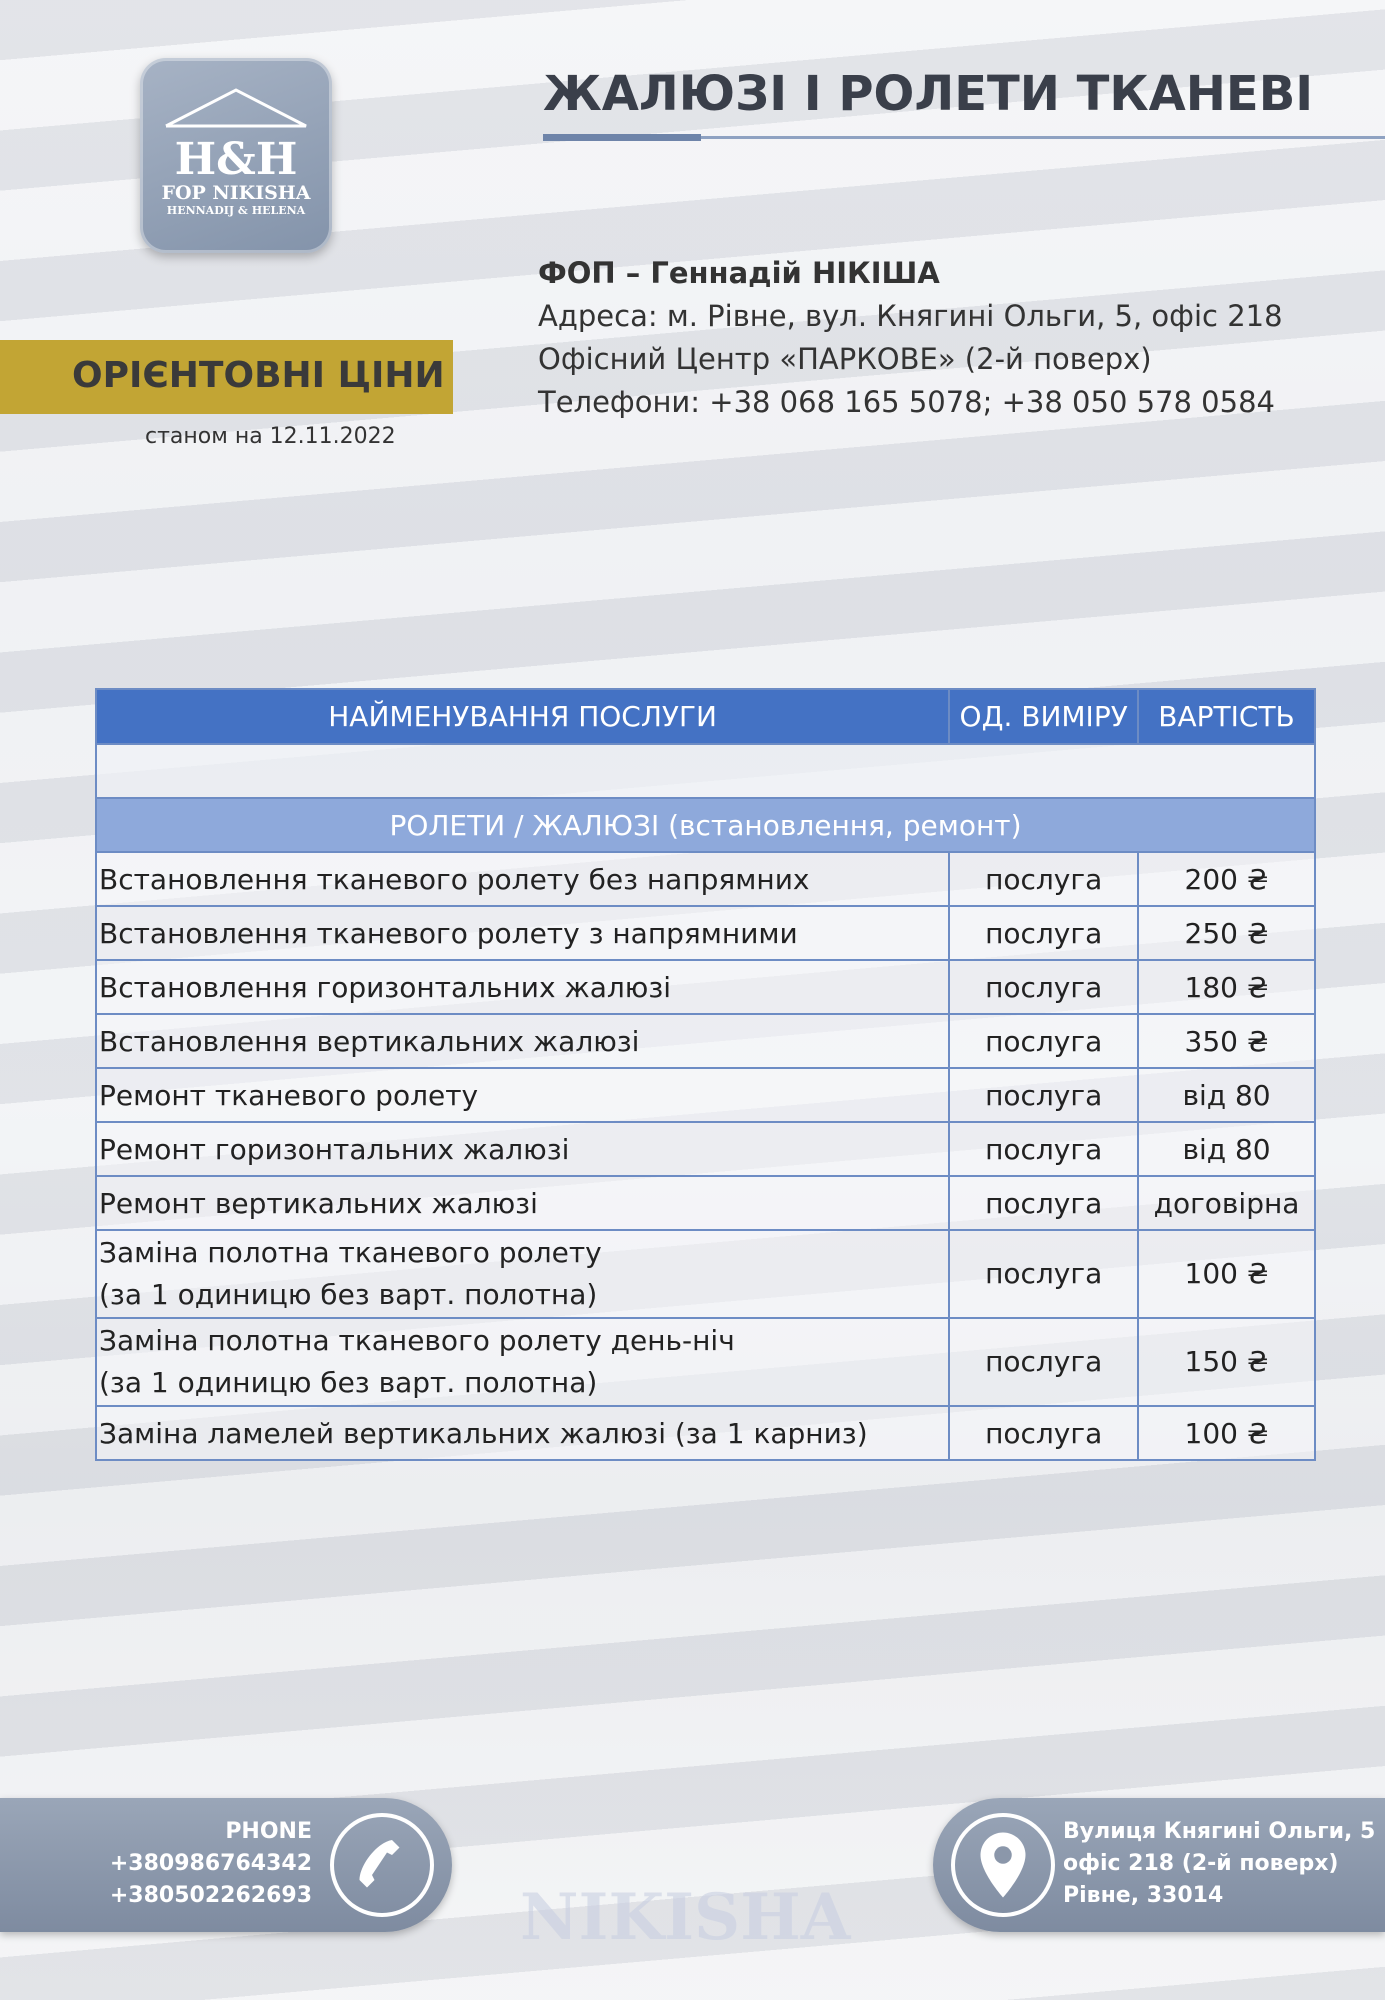  What do you see at coordinates (382, 1865) in the screenshot?
I see `phone-icon` at bounding box center [382, 1865].